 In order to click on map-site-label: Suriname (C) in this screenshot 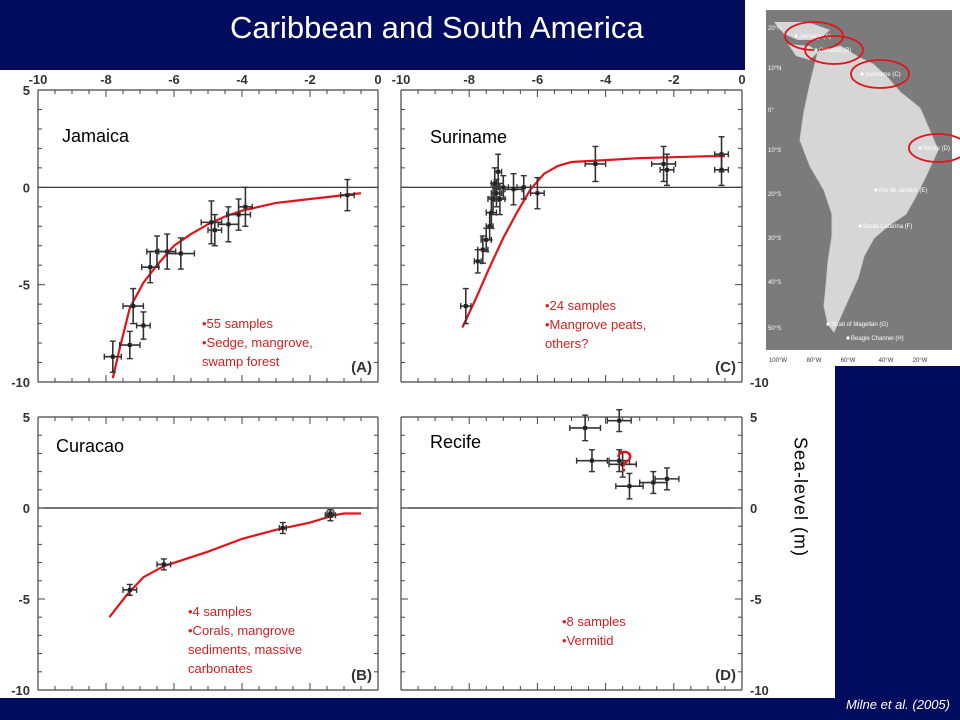, I will do `click(883, 75)`.